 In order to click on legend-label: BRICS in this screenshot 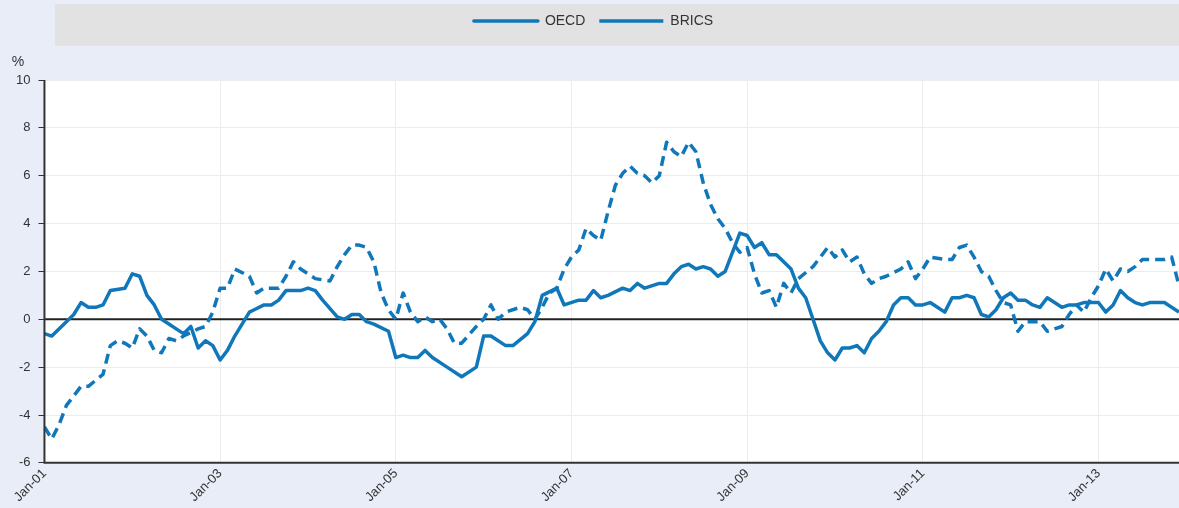, I will do `click(692, 19)`.